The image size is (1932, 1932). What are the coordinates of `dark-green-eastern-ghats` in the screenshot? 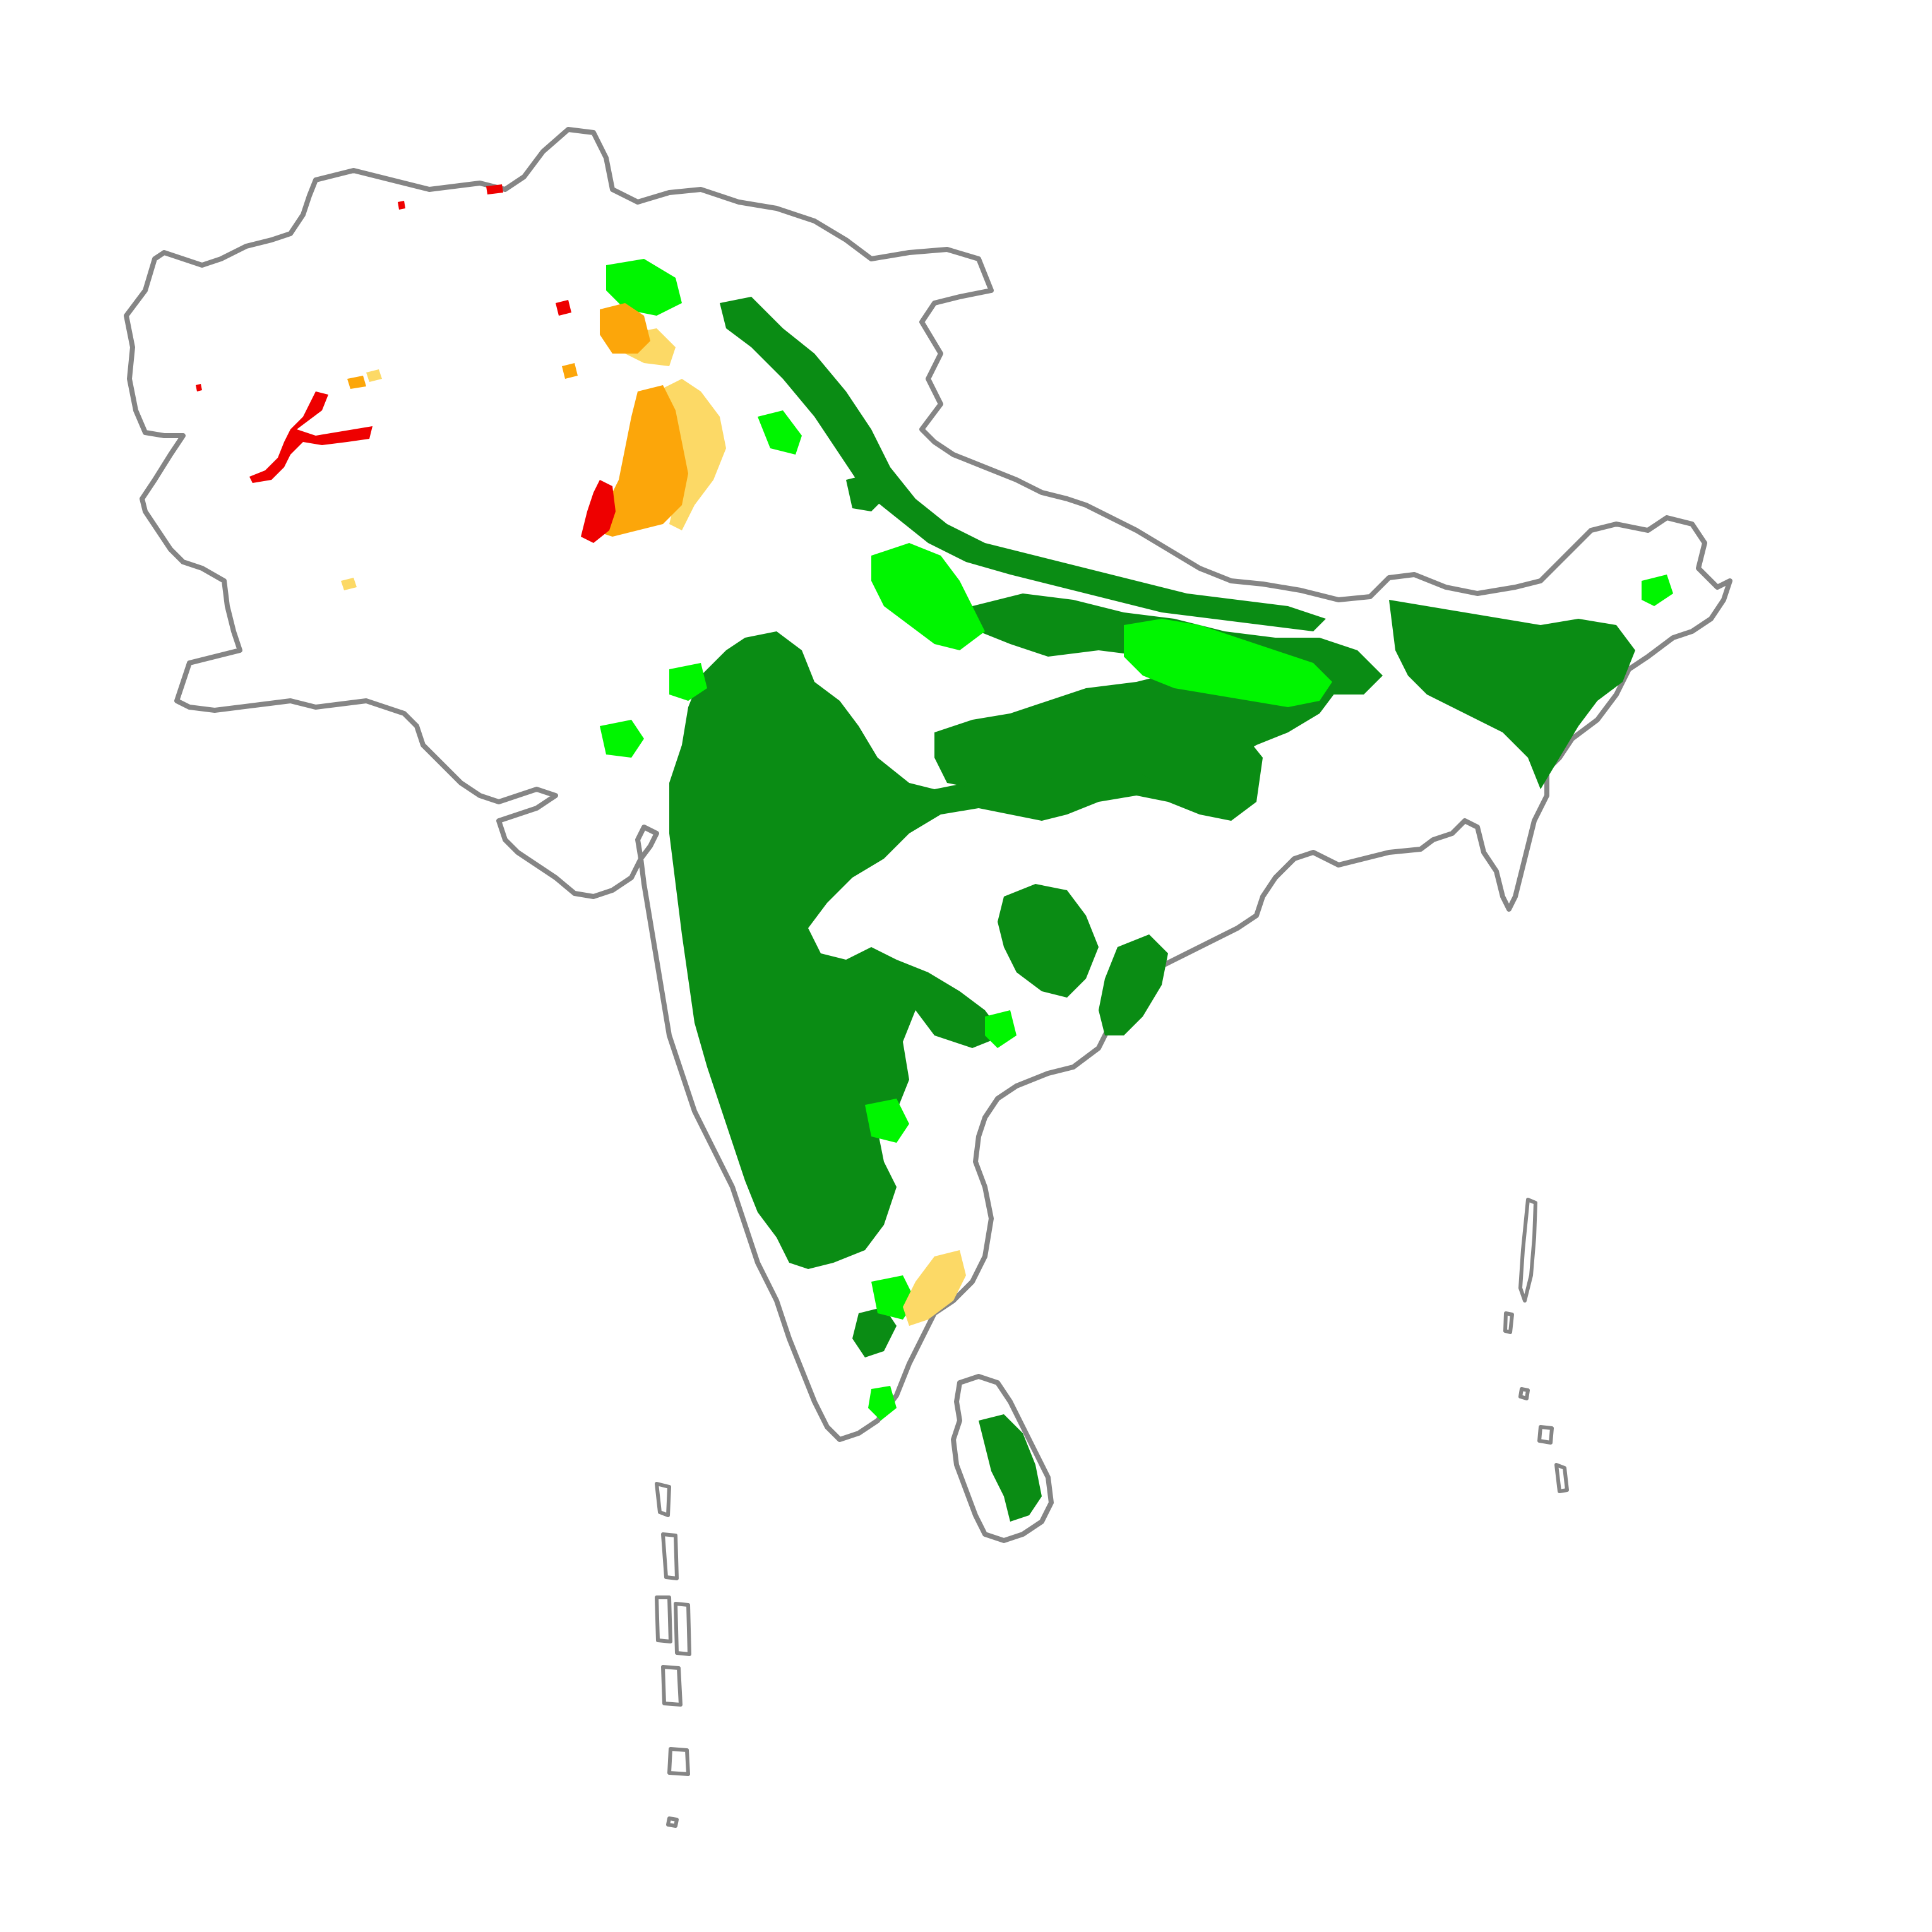 It's located at (1133, 984).